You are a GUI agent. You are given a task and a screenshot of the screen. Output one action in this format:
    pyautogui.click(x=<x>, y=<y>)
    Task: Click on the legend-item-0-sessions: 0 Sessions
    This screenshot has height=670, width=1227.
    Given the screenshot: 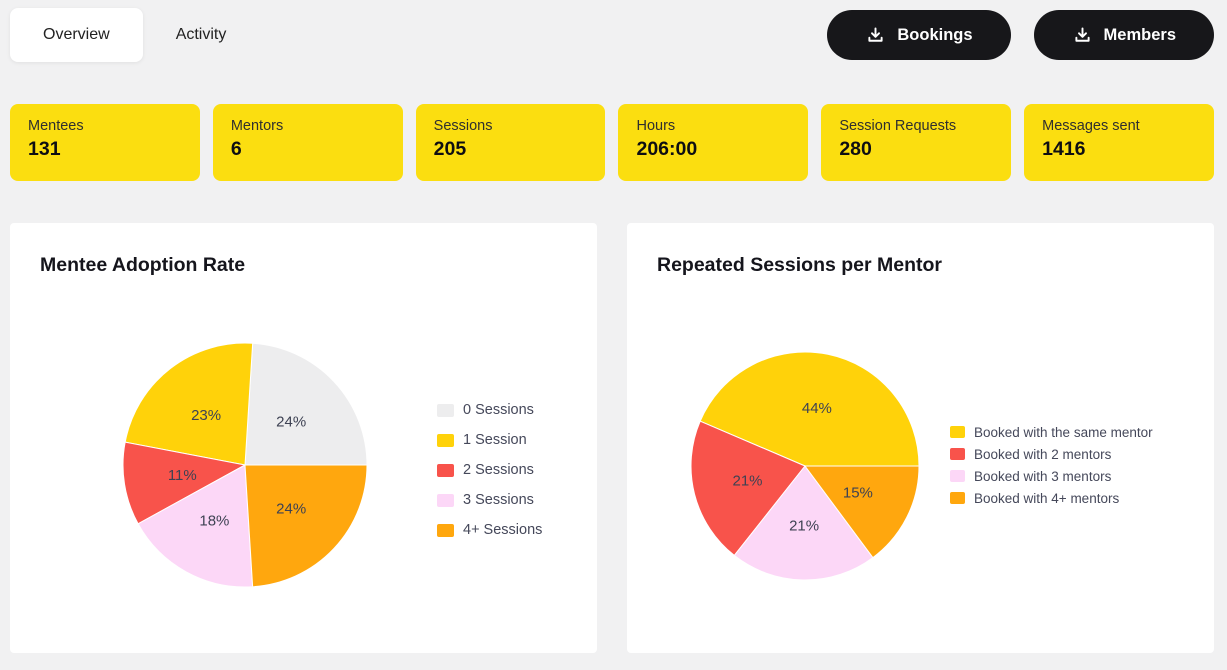 What is the action you would take?
    pyautogui.click(x=489, y=410)
    